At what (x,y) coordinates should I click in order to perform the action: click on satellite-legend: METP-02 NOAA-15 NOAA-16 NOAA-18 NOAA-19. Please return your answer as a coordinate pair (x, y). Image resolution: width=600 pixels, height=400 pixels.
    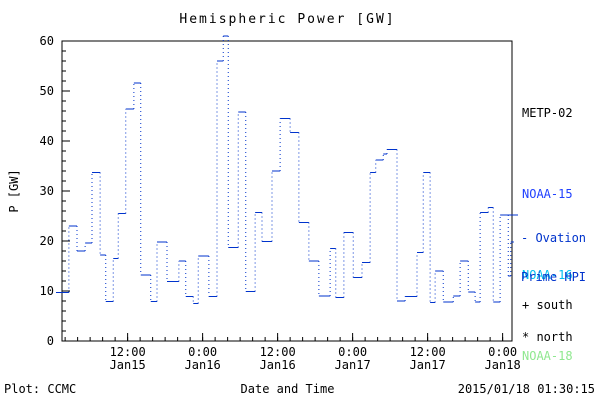
    Looking at the image, I should click on (547, 223).